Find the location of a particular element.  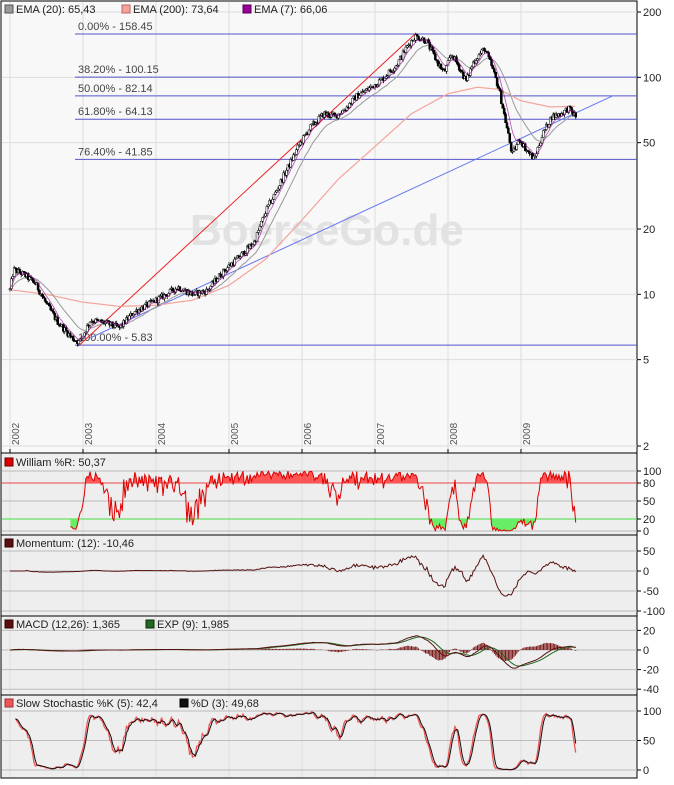

macd-panel is located at coordinates (319, 655).